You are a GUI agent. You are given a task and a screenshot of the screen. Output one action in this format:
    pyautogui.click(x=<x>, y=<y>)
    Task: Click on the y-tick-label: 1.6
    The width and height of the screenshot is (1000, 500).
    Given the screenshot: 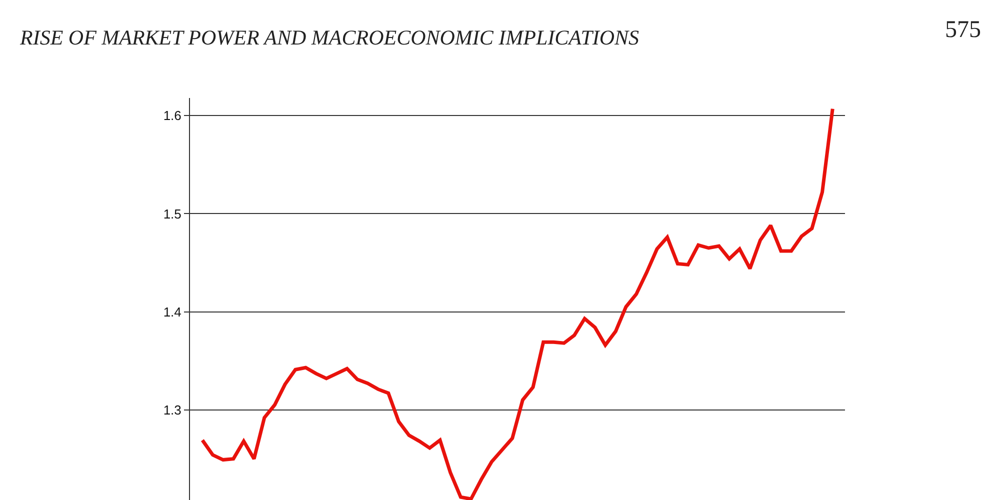 What is the action you would take?
    pyautogui.click(x=172, y=116)
    